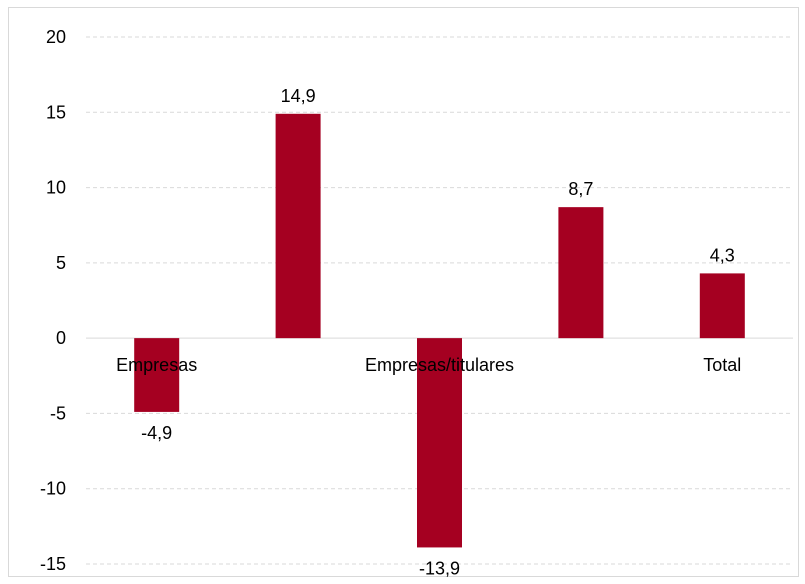  Describe the element at coordinates (53, 564) in the screenshot. I see `y-tick-label: -15` at that location.